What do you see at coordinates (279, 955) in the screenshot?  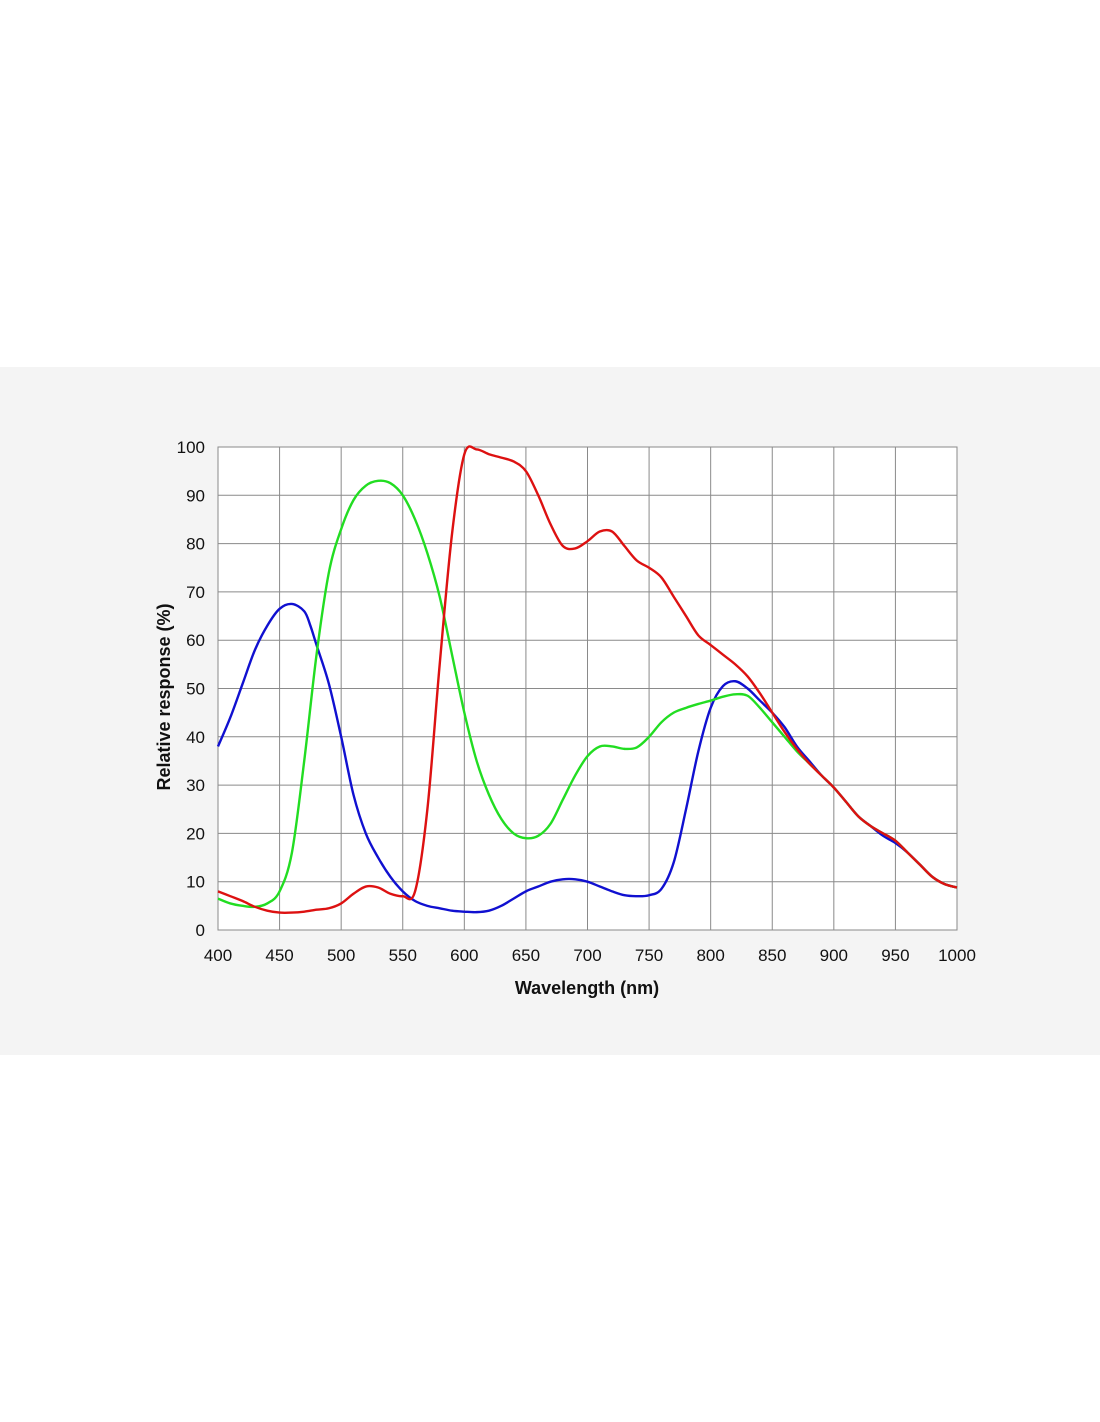 I see `x-tick-label: 450` at bounding box center [279, 955].